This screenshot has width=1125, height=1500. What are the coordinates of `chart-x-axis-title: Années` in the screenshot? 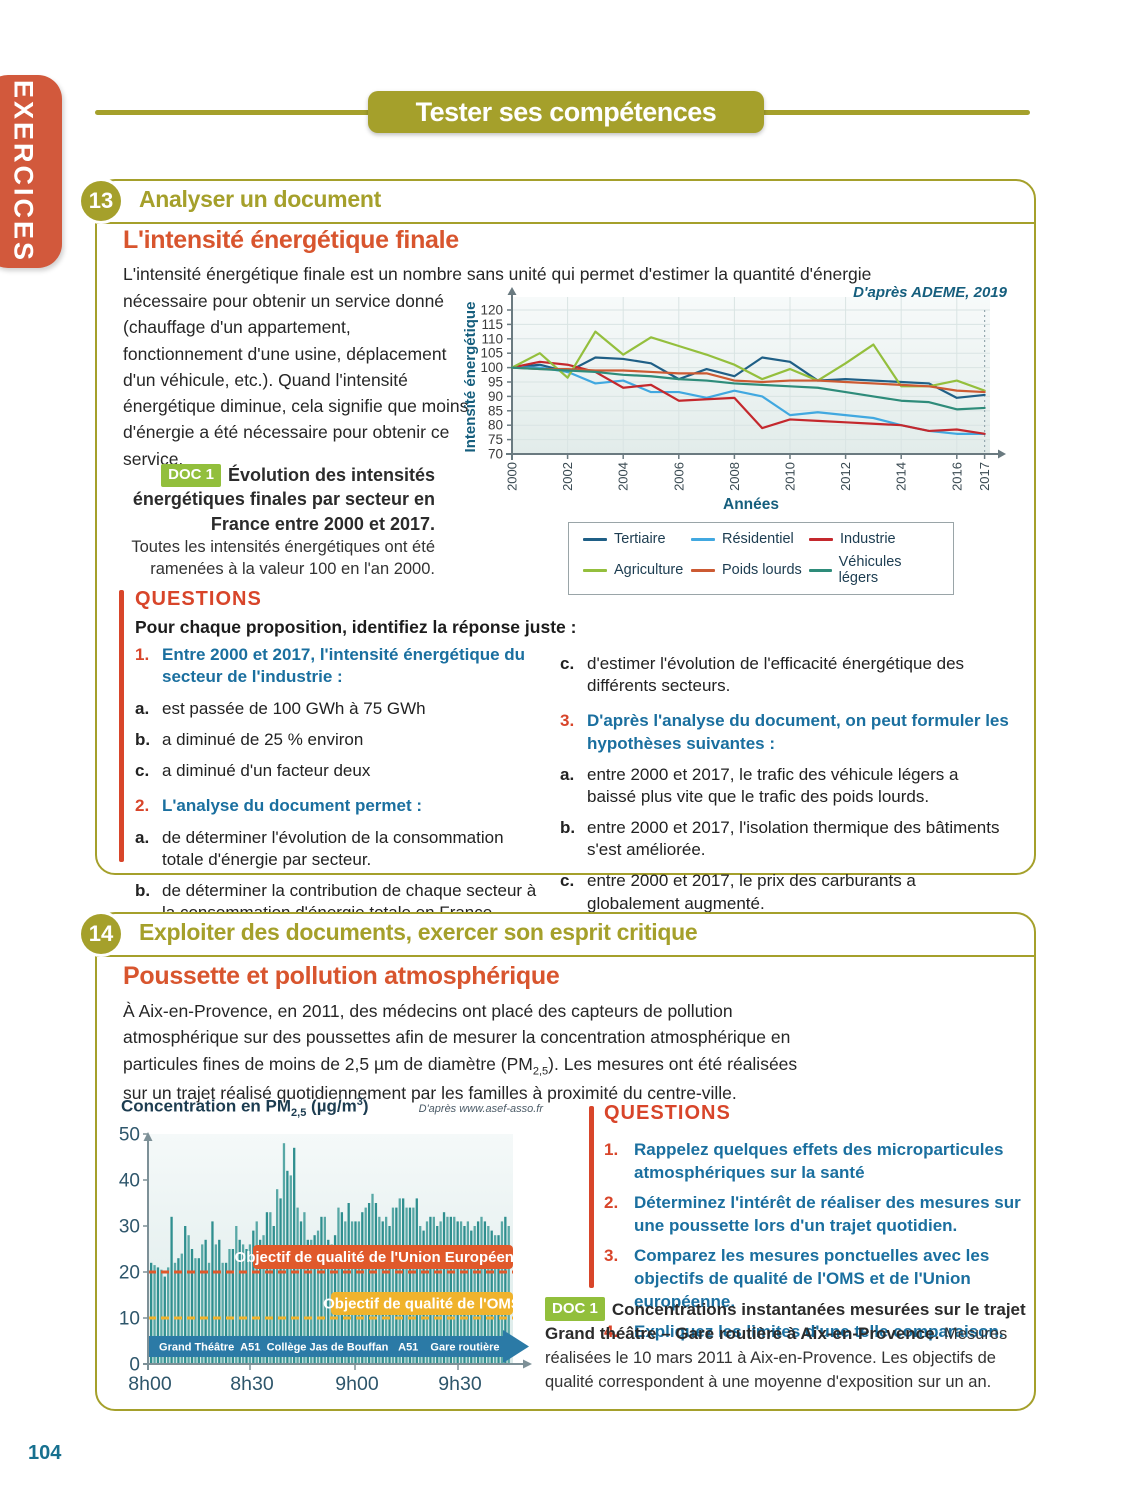 It's located at (751, 504).